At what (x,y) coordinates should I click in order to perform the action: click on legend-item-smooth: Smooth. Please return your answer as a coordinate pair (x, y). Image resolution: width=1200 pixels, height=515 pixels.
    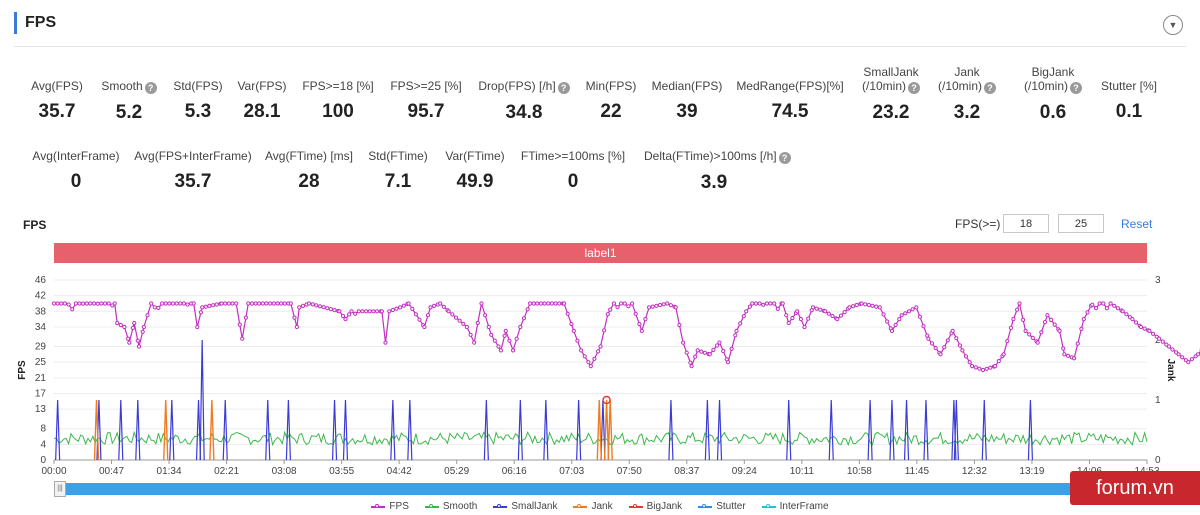
    Looking at the image, I should click on (450, 506).